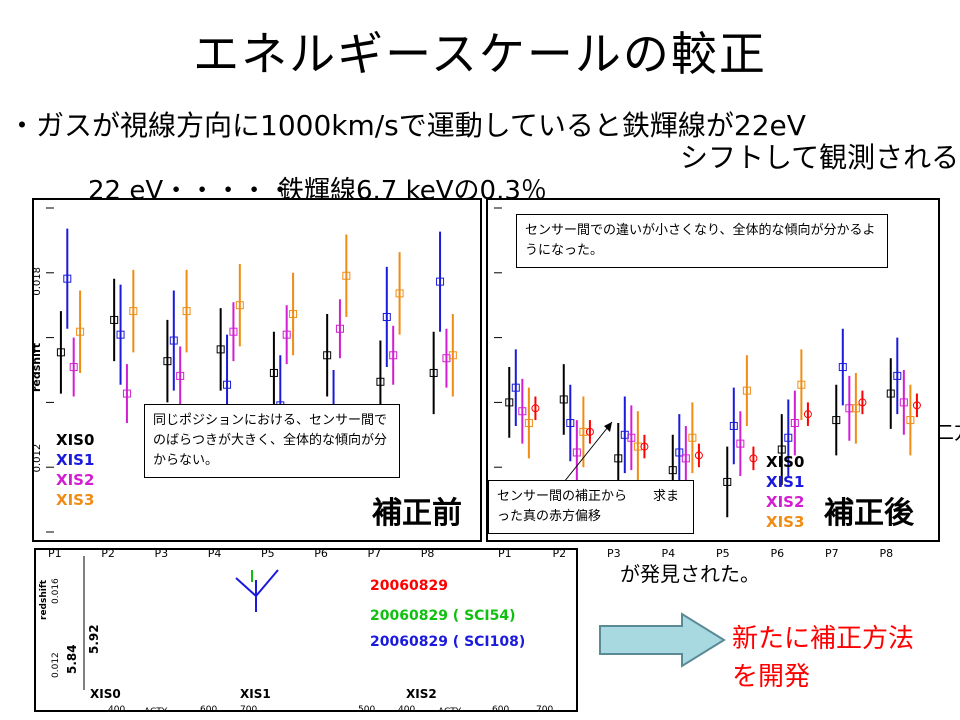 Image resolution: width=960 pixels, height=720 pixels. What do you see at coordinates (421, 694) in the screenshot?
I see `sensor-label: XIS2` at bounding box center [421, 694].